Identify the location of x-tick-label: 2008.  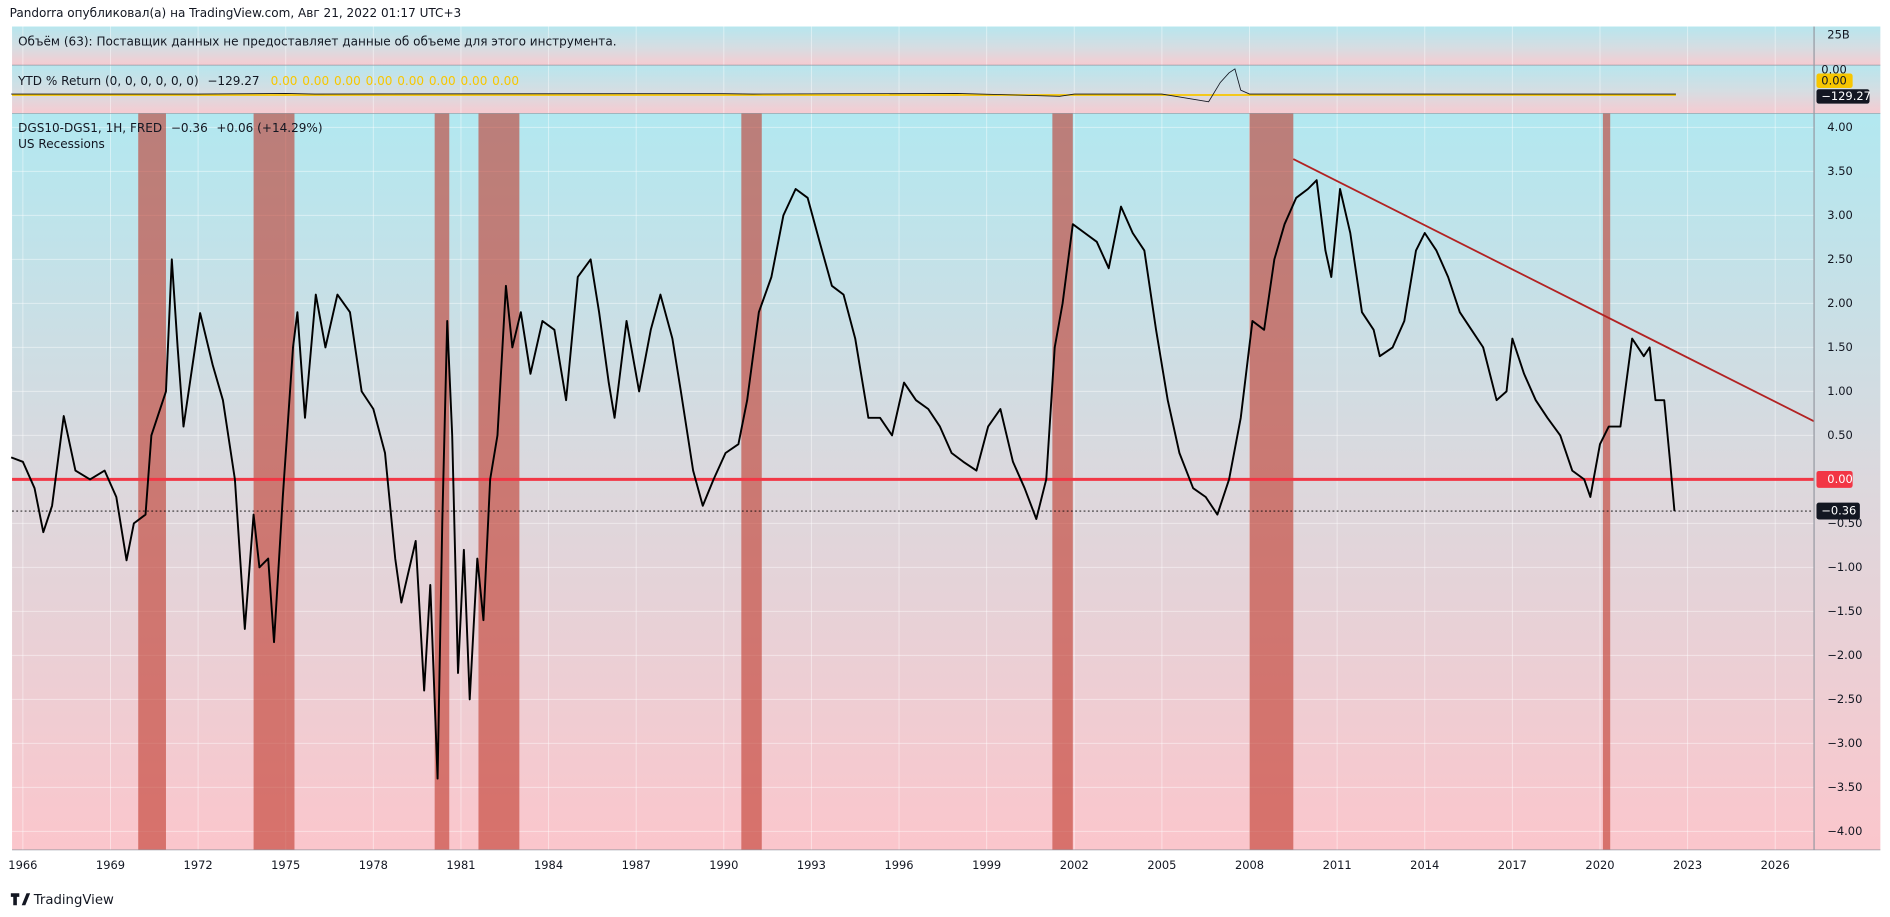
(1249, 865).